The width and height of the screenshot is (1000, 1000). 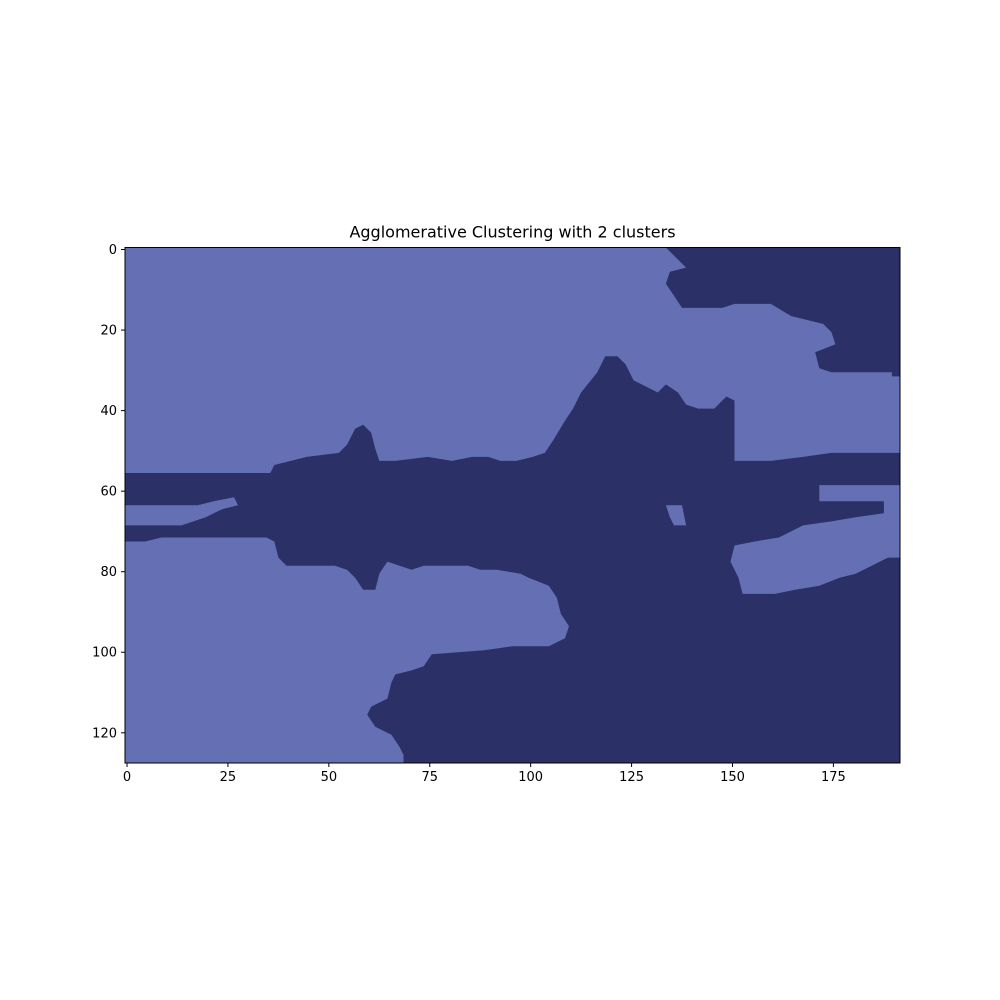 What do you see at coordinates (530, 777) in the screenshot?
I see `x-tick-label: 100` at bounding box center [530, 777].